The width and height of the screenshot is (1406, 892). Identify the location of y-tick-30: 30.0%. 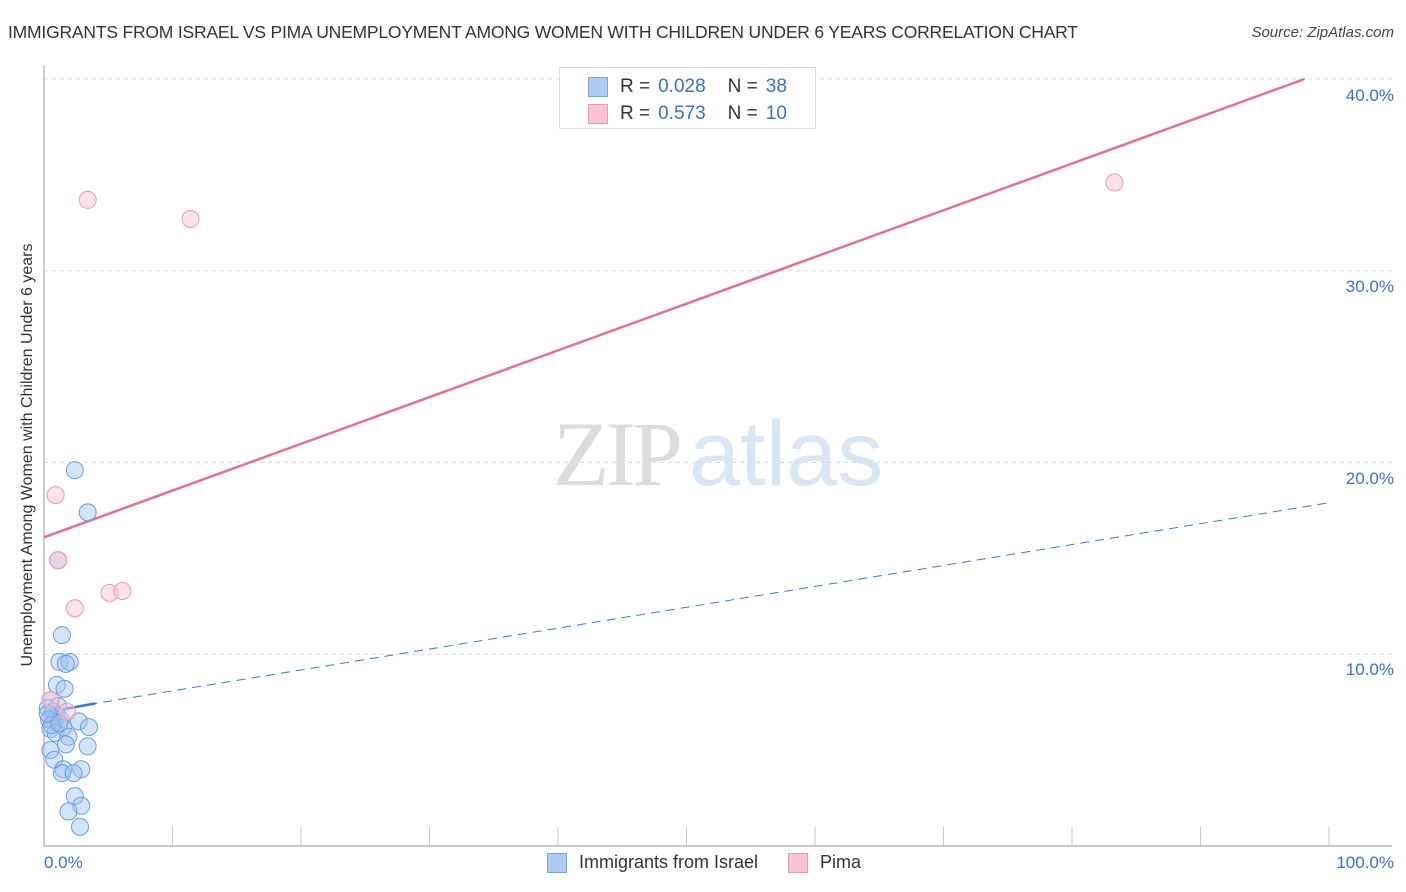
(1369, 286).